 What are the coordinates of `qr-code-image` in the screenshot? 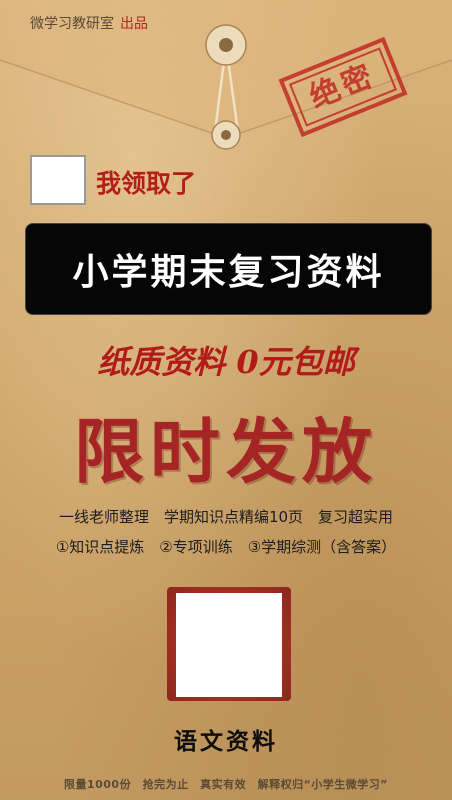 It's located at (229, 645).